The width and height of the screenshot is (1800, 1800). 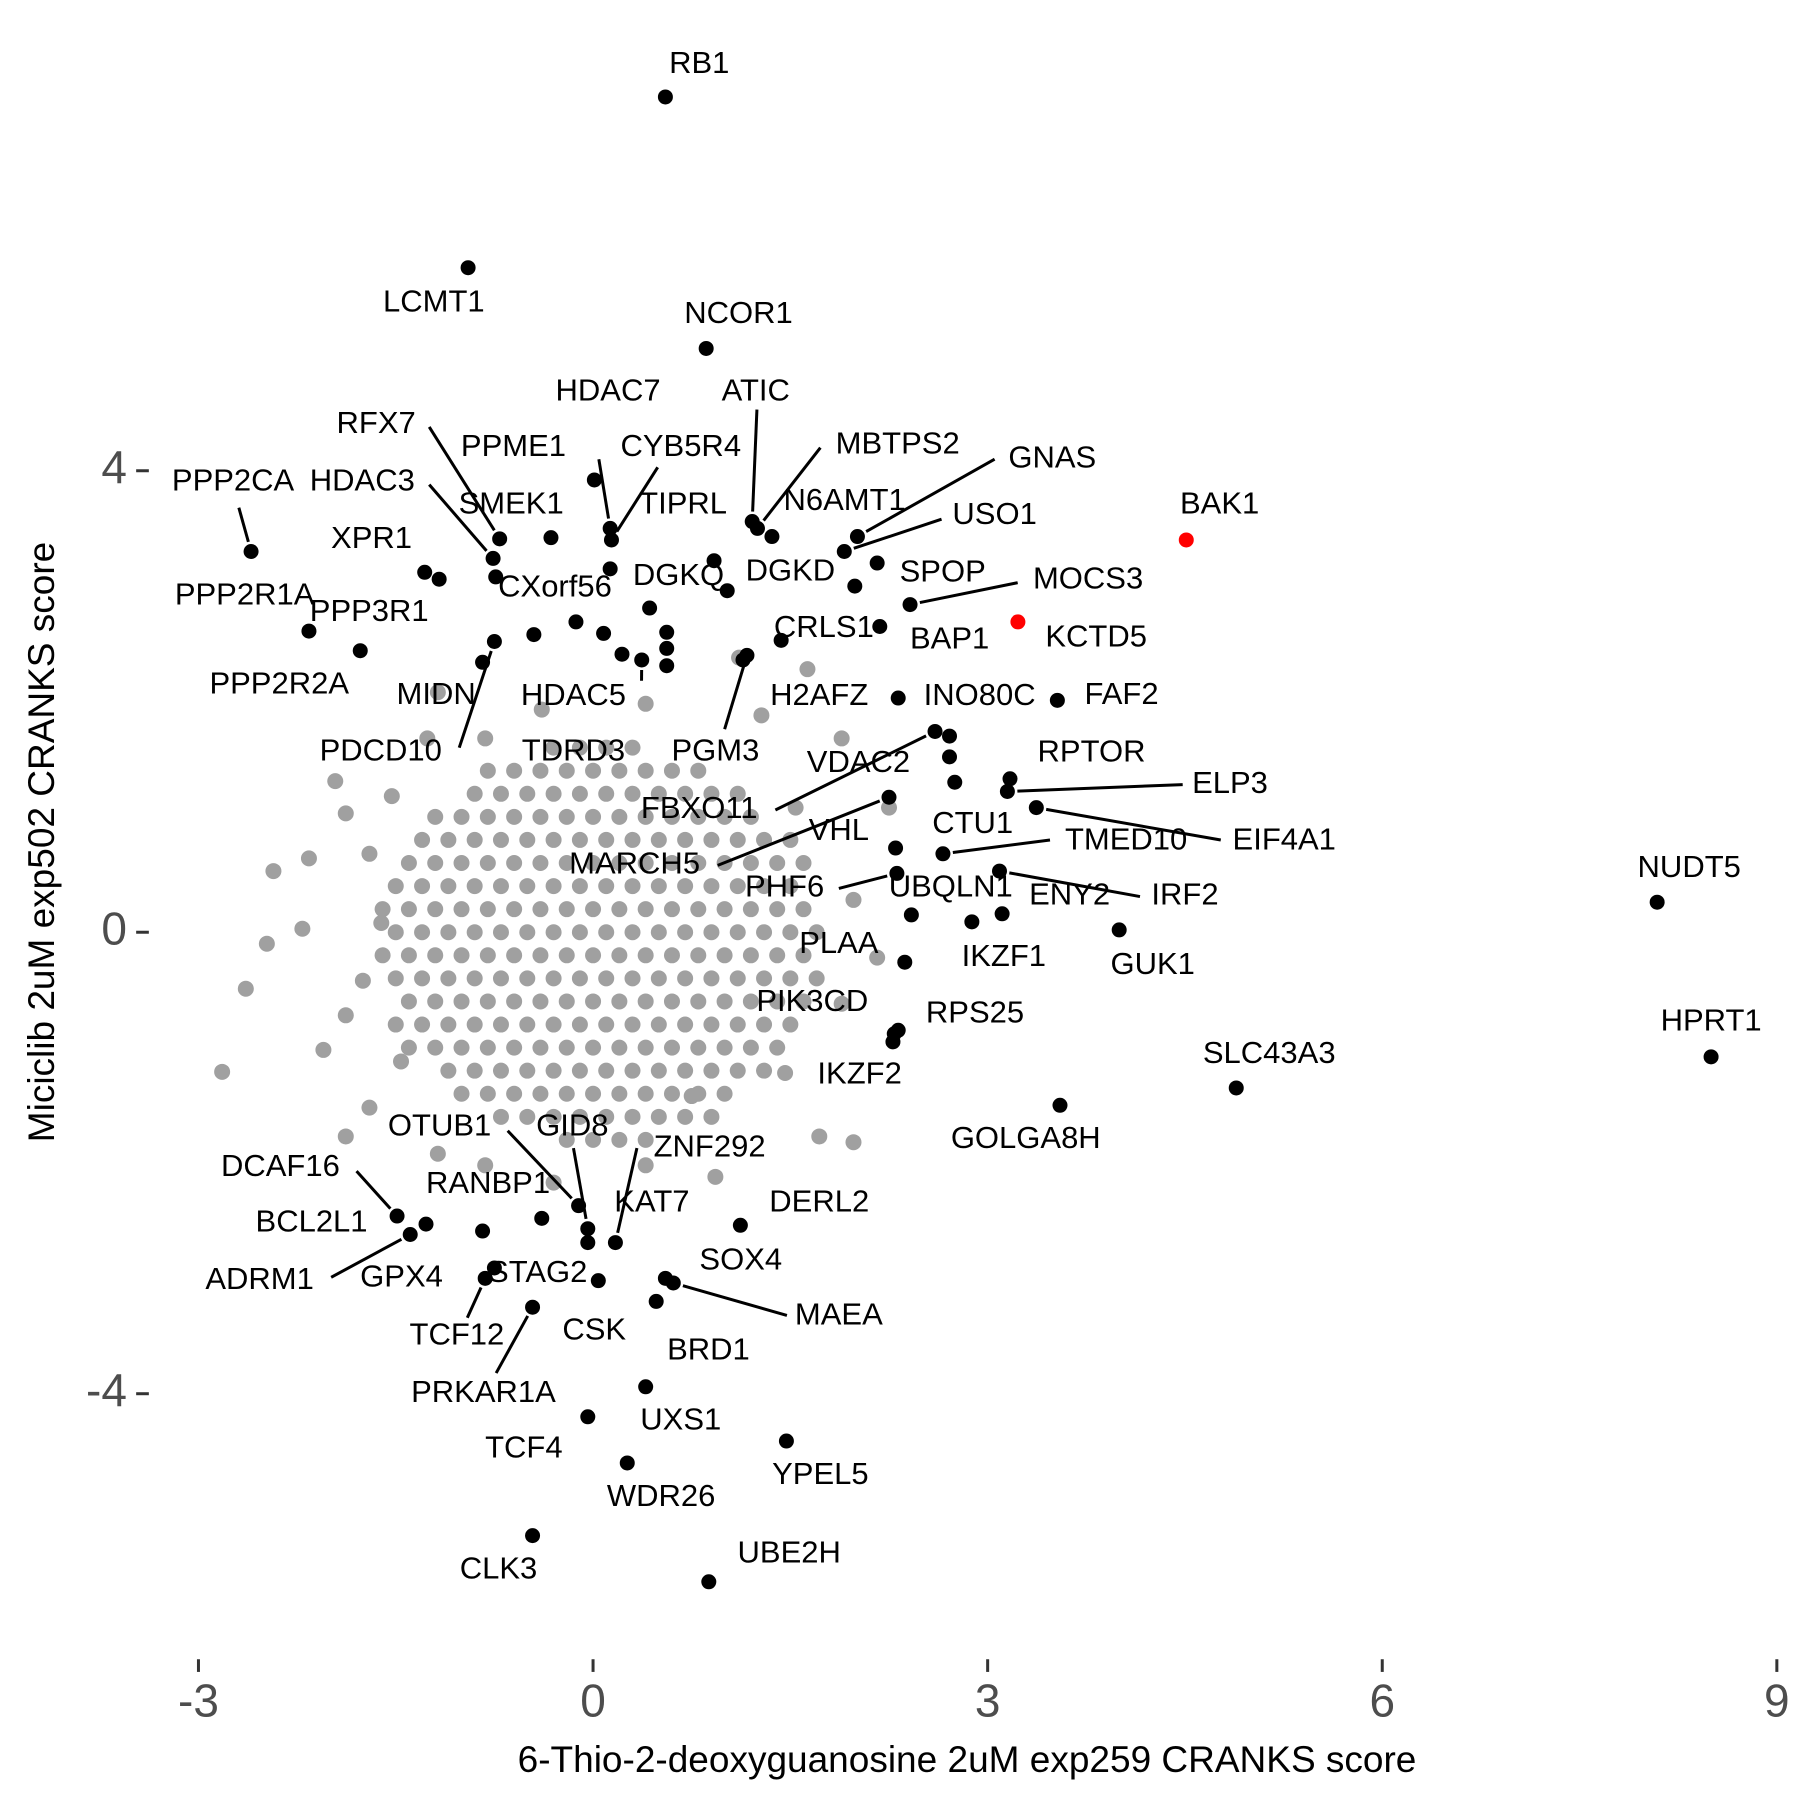 What do you see at coordinates (661, 1495) in the screenshot?
I see `gene-label: WDR26` at bounding box center [661, 1495].